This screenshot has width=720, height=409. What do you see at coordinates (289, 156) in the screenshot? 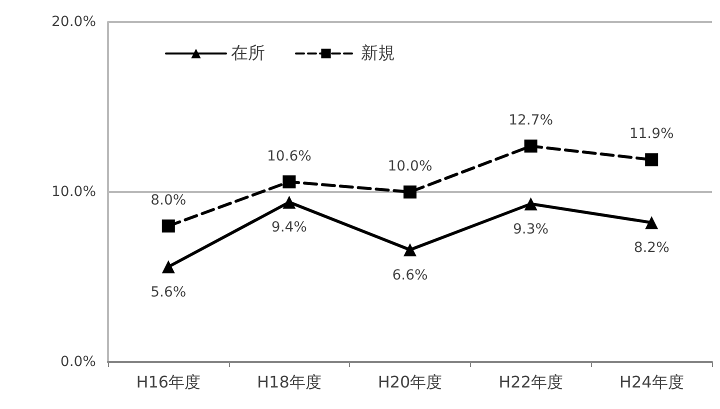
I see `data-label: 10.6%` at bounding box center [289, 156].